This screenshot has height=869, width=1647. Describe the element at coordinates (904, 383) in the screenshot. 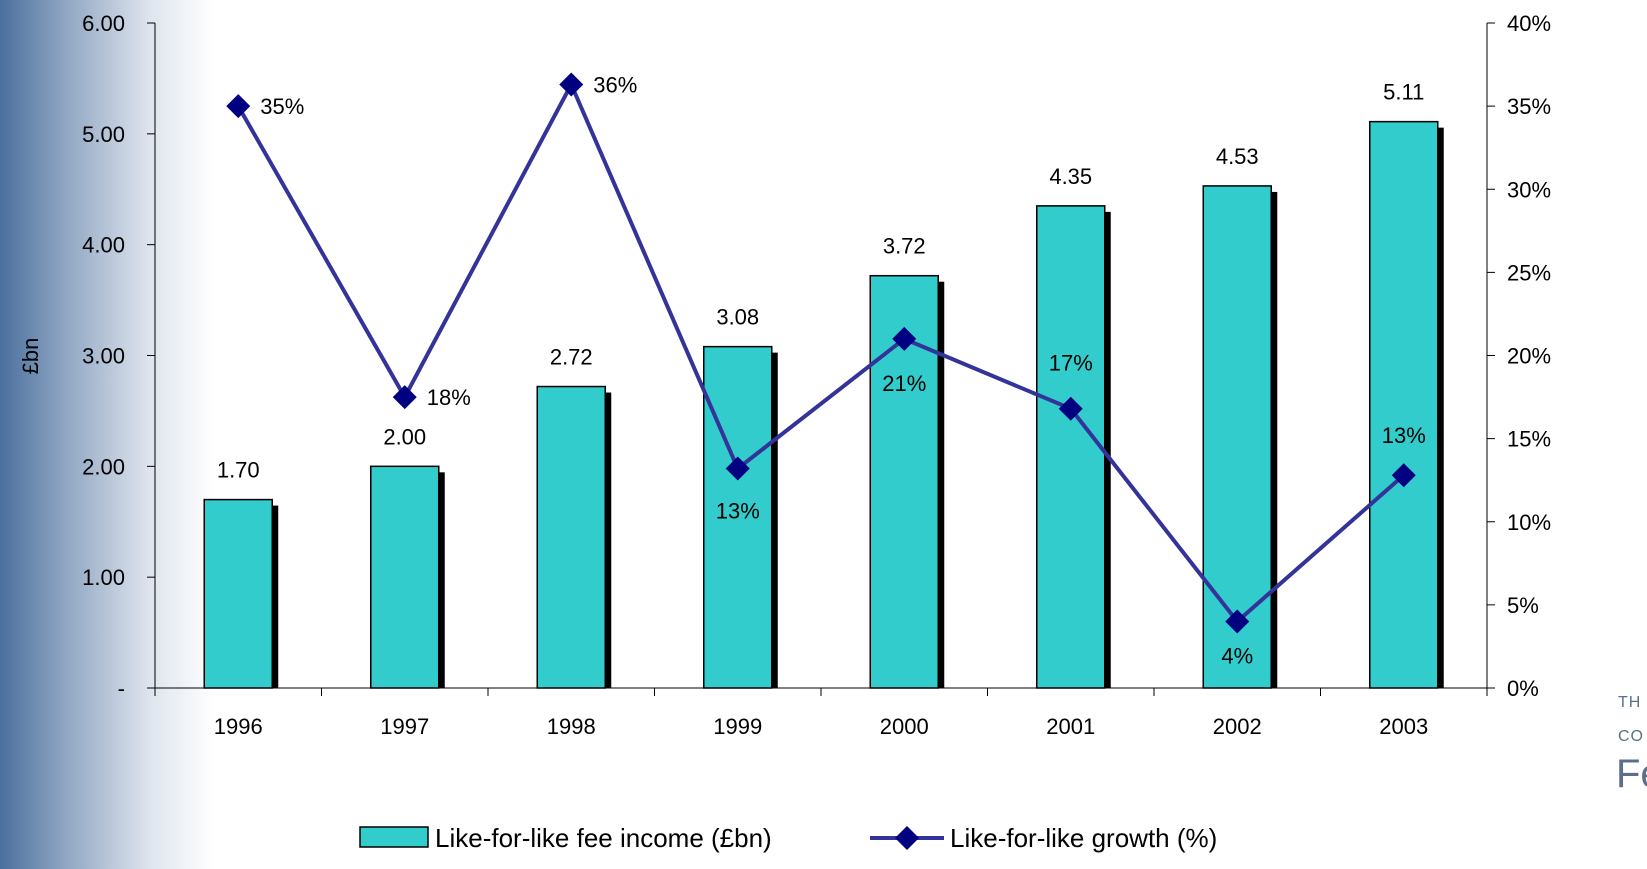

I see `growth-data-label: 21%` at that location.